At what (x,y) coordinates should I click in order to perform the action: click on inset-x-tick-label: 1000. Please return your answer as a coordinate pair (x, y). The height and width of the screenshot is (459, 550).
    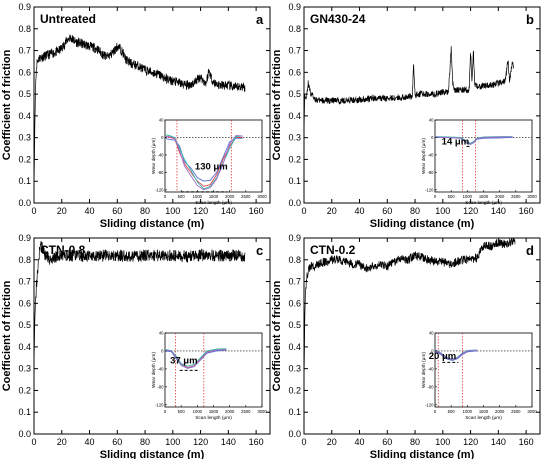
    Looking at the image, I should click on (198, 196).